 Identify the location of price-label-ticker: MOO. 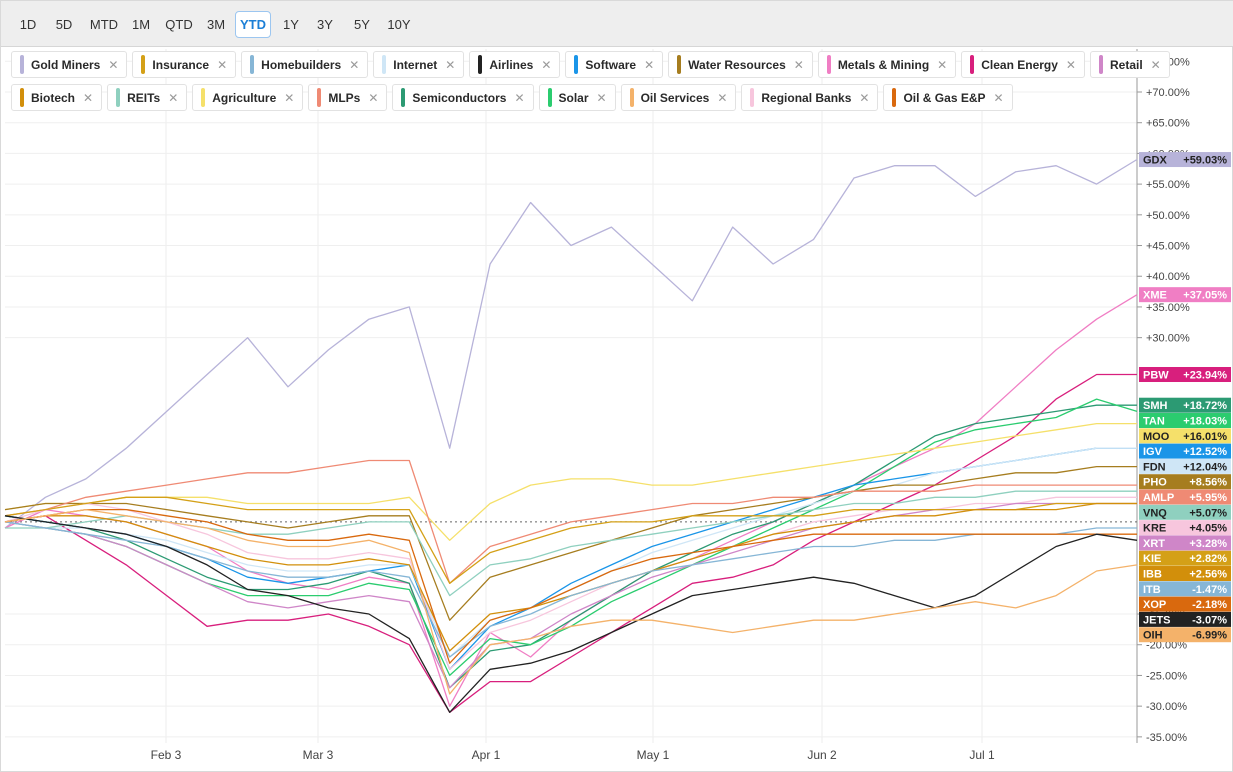
(1156, 437).